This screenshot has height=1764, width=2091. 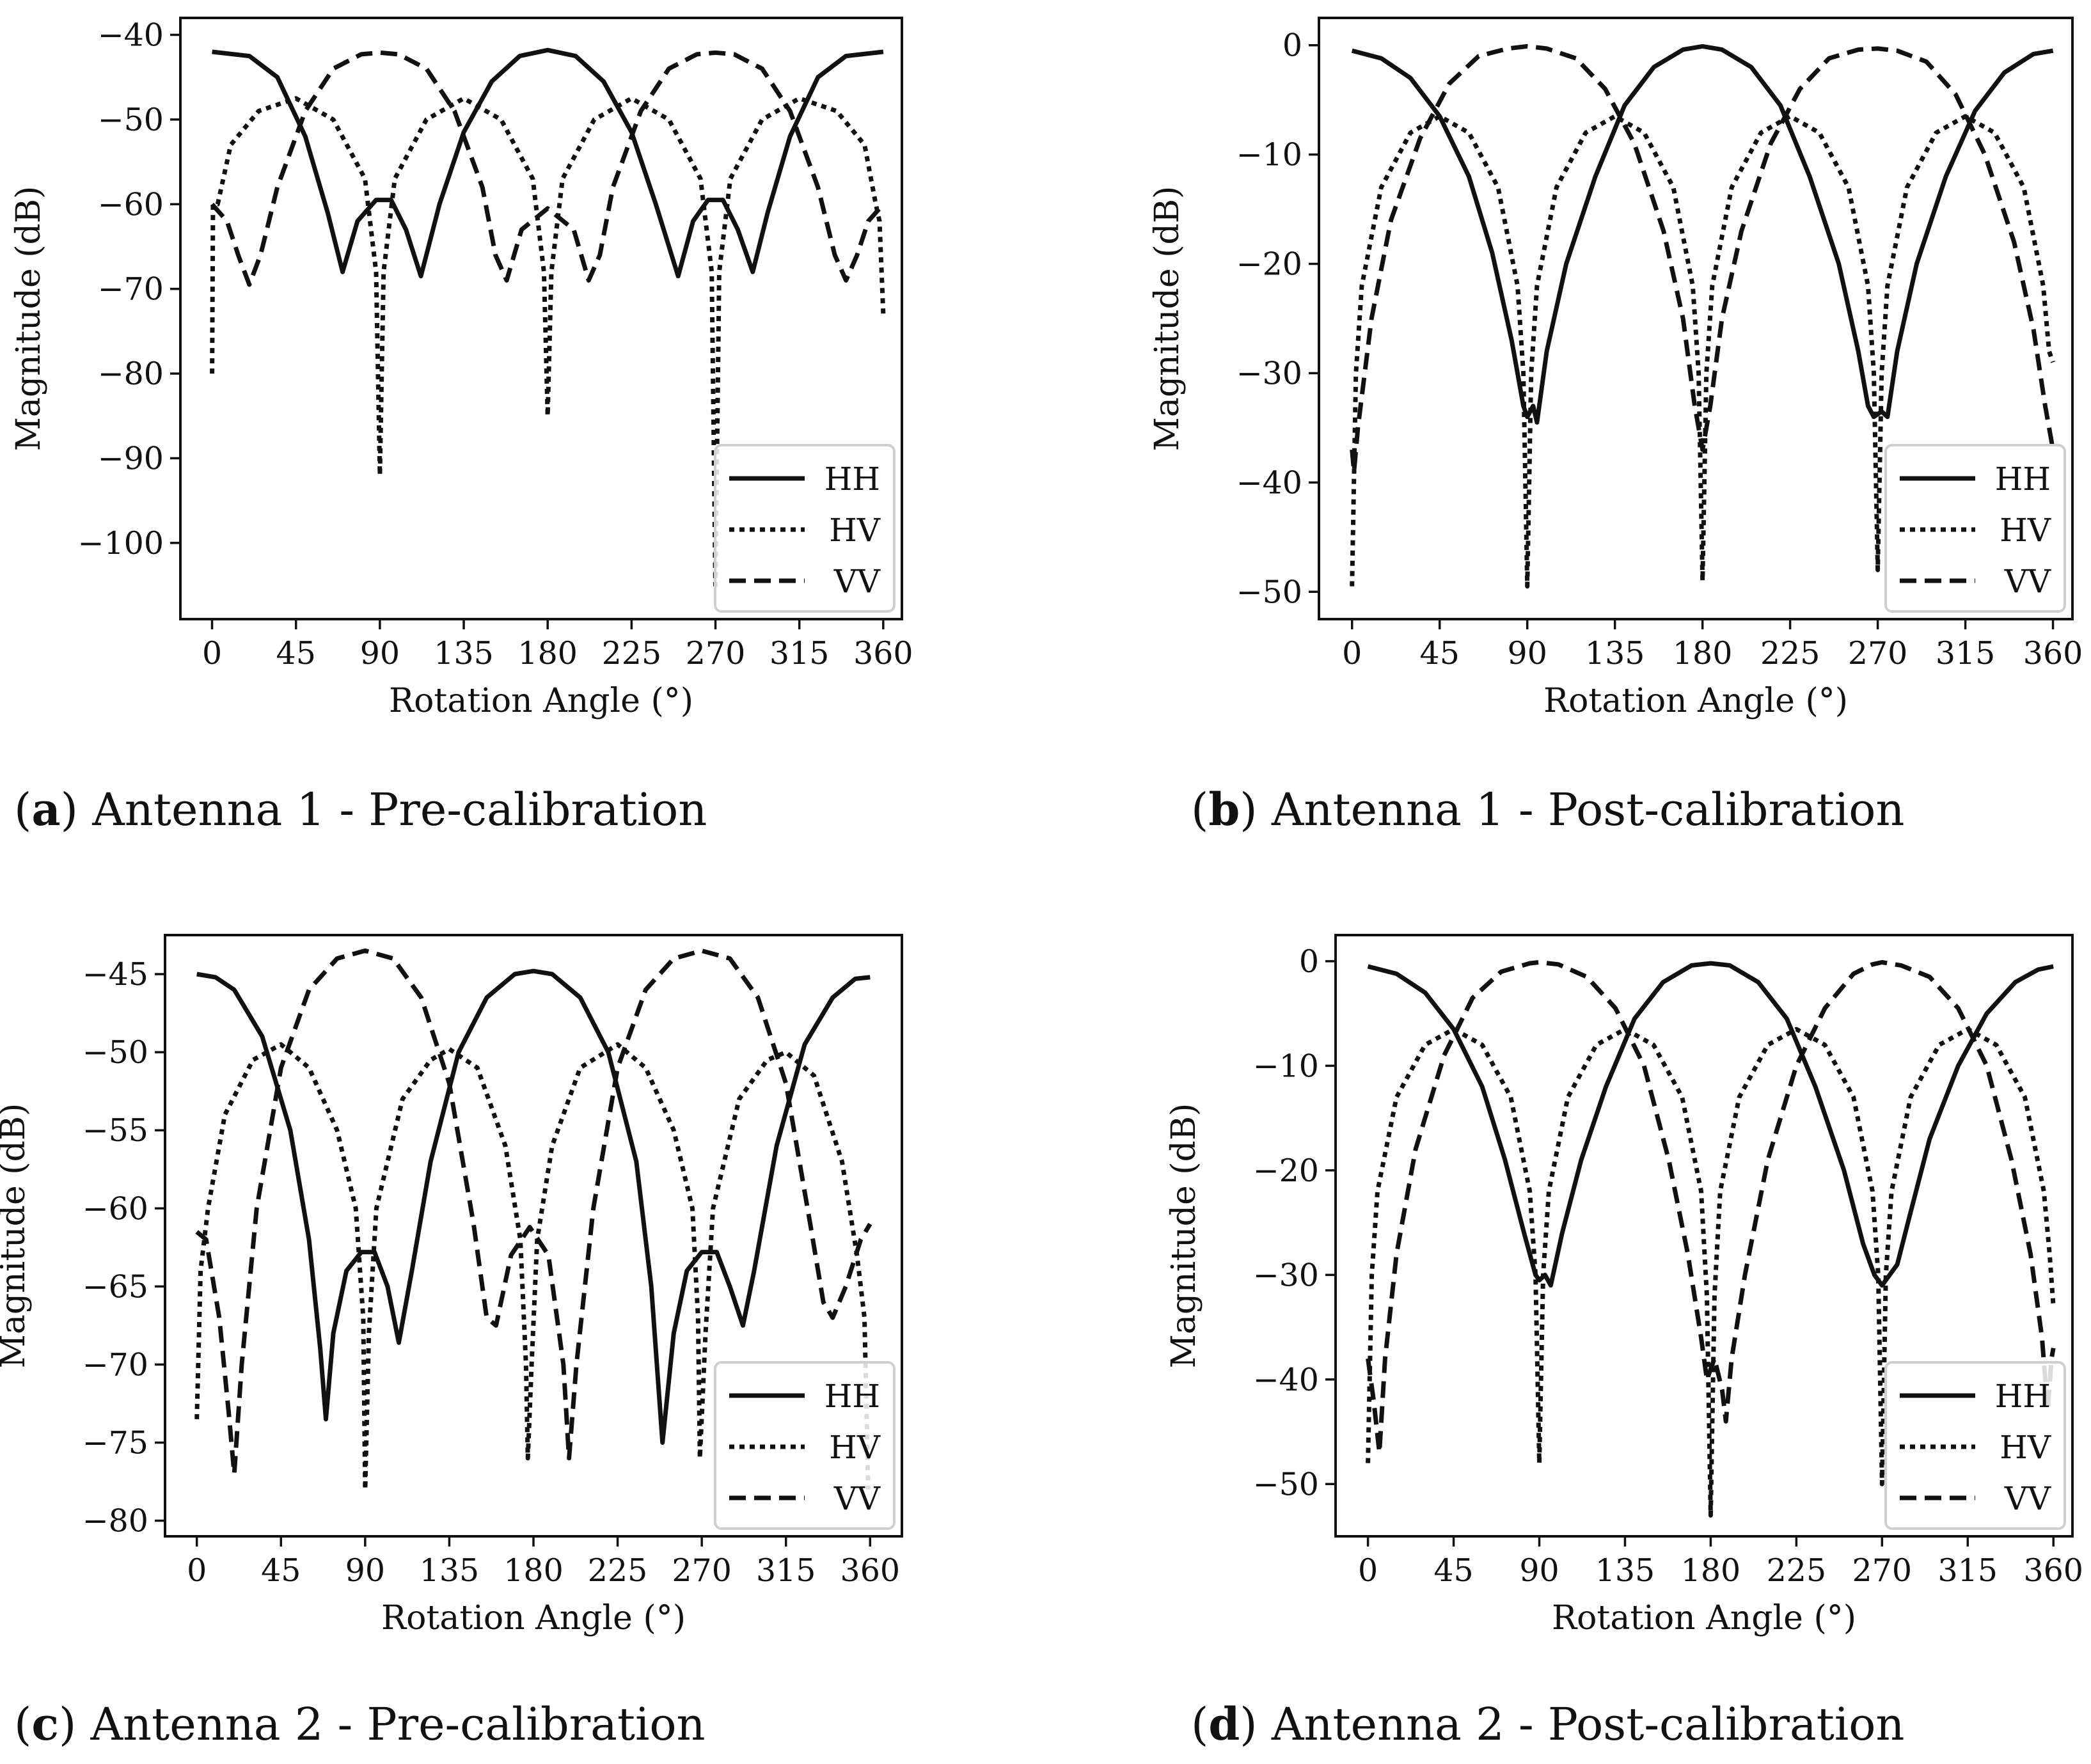 I want to click on caption-text: Antenna 1 - Post-calibration, so click(x=1588, y=810).